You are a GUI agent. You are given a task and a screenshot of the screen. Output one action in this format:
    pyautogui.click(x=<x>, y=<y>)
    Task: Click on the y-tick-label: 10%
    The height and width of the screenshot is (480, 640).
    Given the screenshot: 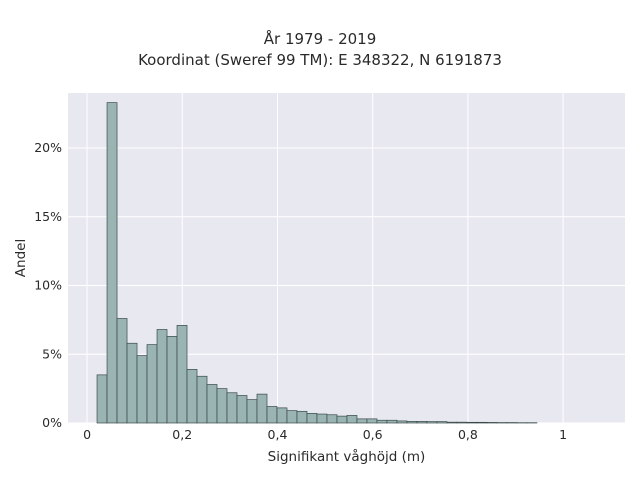 What is the action you would take?
    pyautogui.click(x=48, y=285)
    